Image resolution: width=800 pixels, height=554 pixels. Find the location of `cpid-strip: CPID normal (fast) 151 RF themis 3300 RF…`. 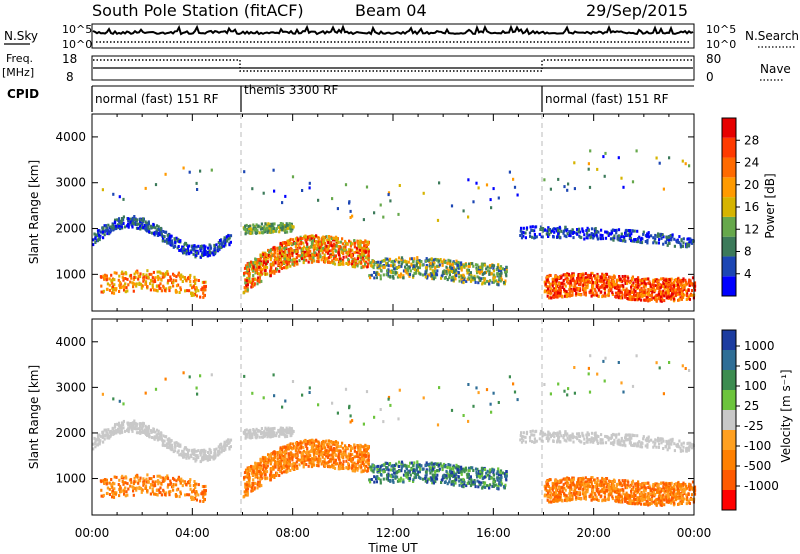

cpid-strip: CPID normal (fast) 151 RF themis 3300 RF… is located at coordinates (350, 97).